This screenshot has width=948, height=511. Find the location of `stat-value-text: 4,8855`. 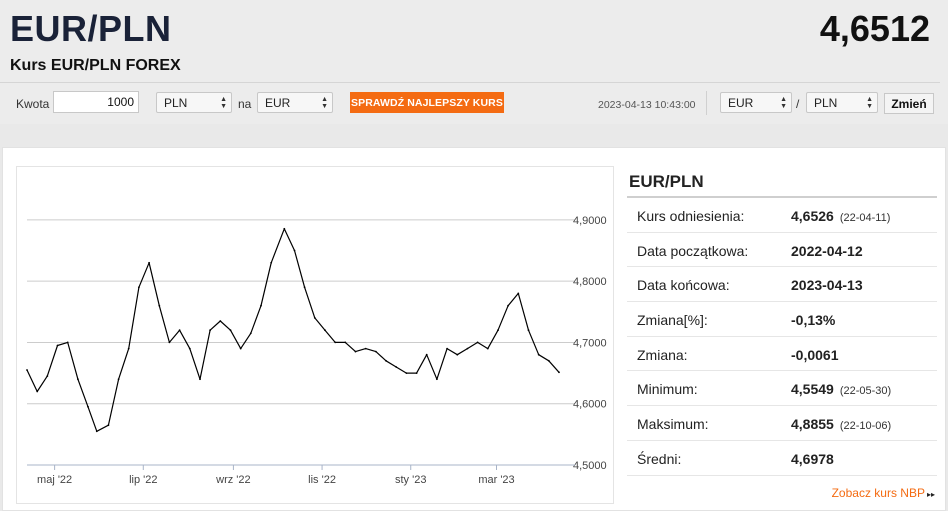

stat-value-text: 4,8855 is located at coordinates (812, 424).